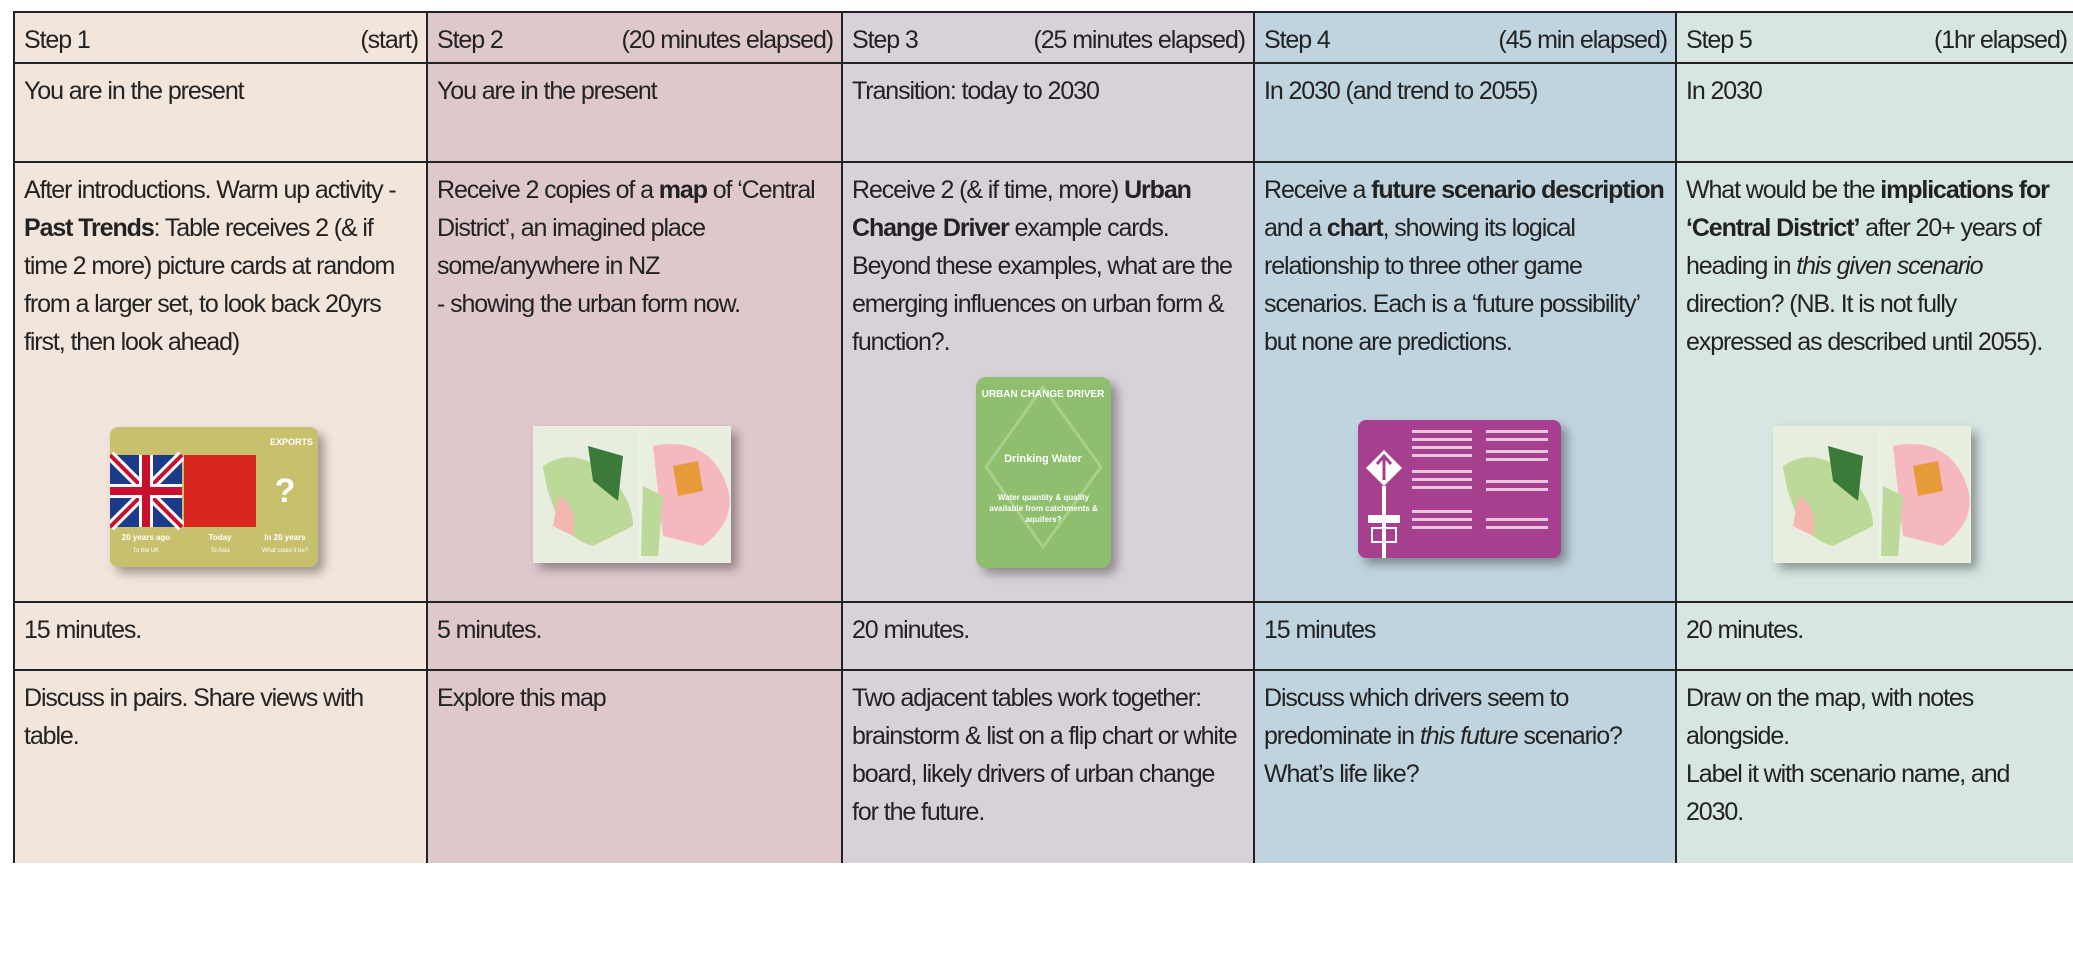 This screenshot has width=2073, height=969. What do you see at coordinates (2000, 40) in the screenshot?
I see `elapsed-label: (1hr elapsed)` at bounding box center [2000, 40].